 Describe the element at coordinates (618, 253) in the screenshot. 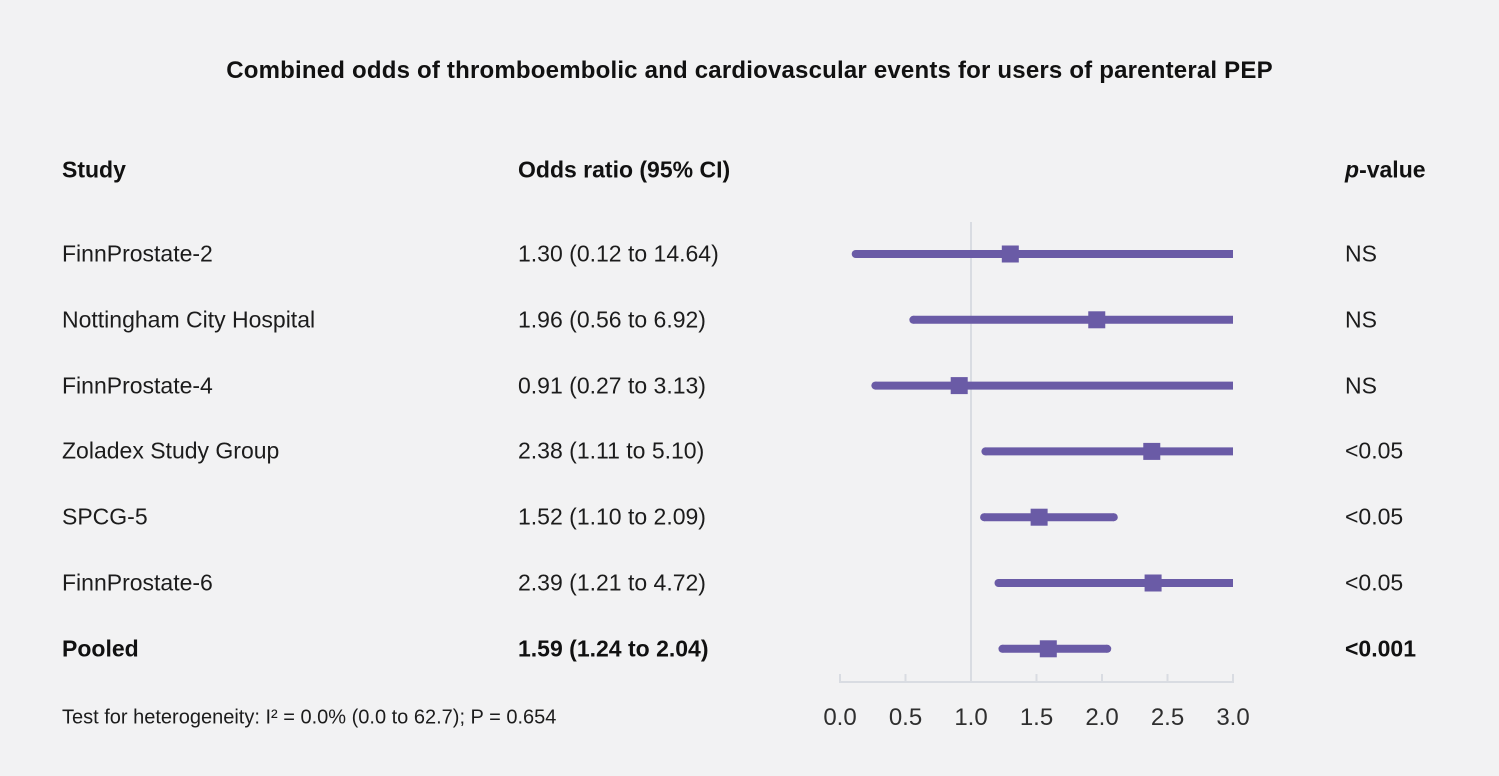

I see `odds-ratio-value: 1.30 (0.12 to 14.64)` at that location.